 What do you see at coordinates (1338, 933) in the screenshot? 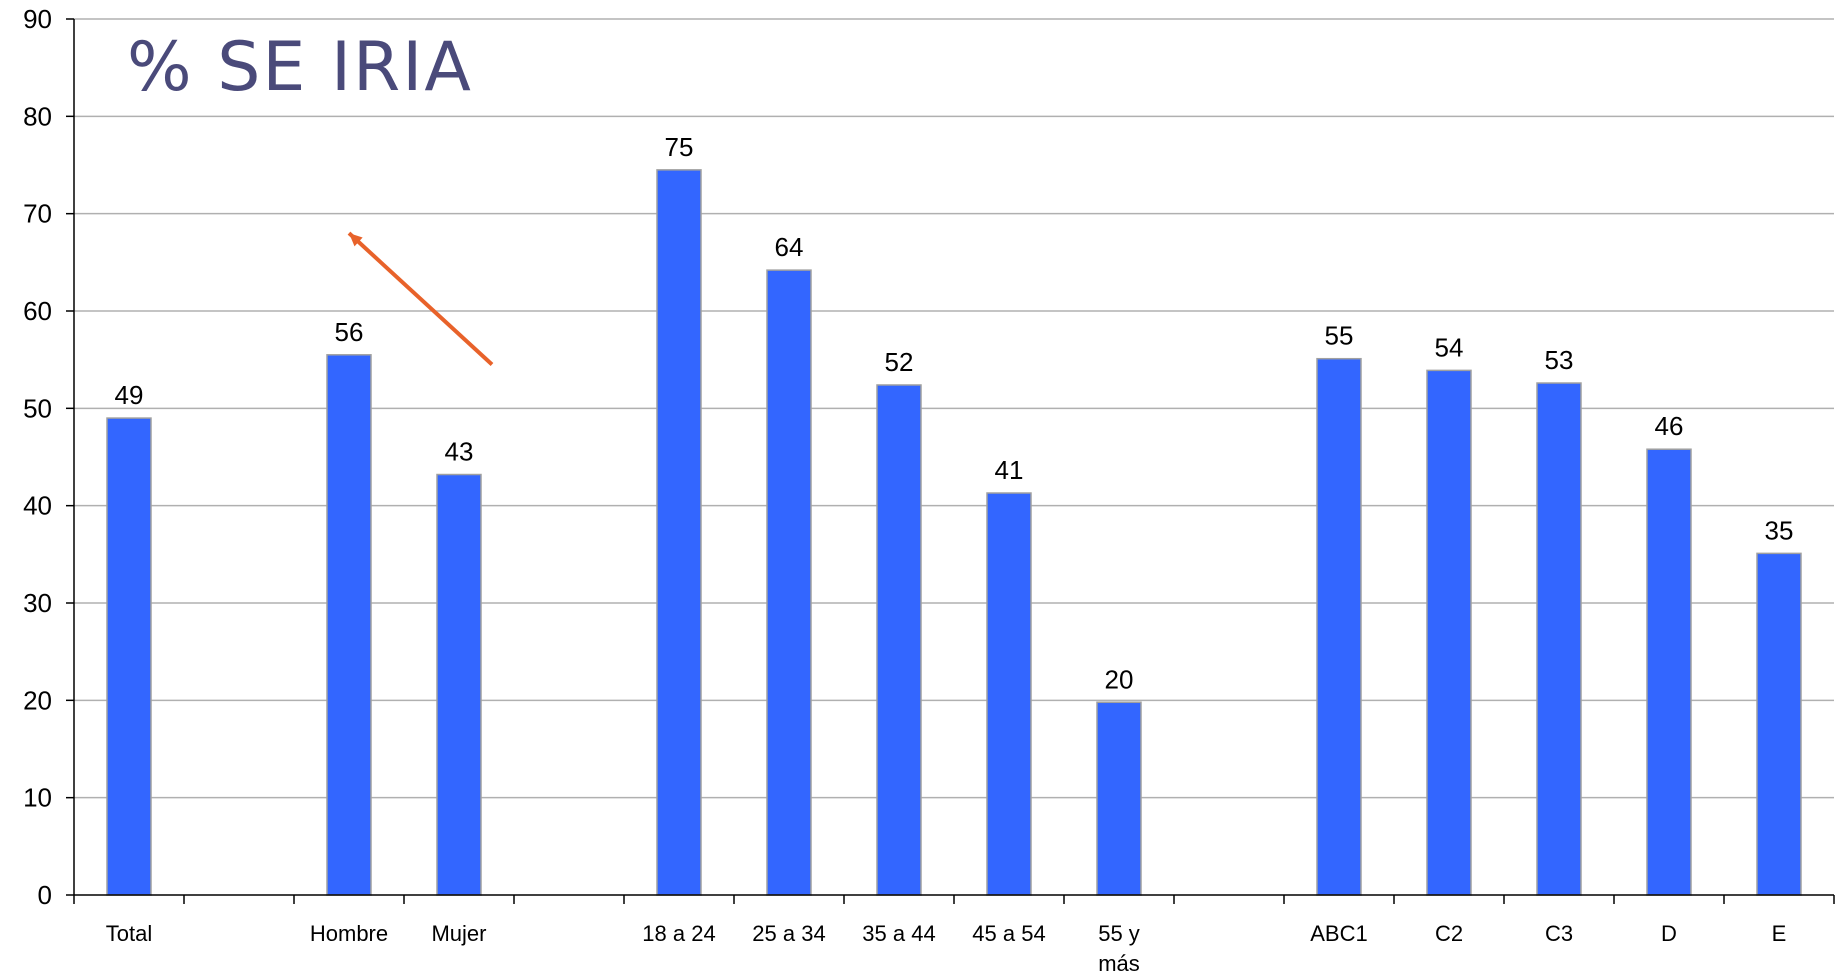
I see `x-tick-label: ABC1` at bounding box center [1338, 933].